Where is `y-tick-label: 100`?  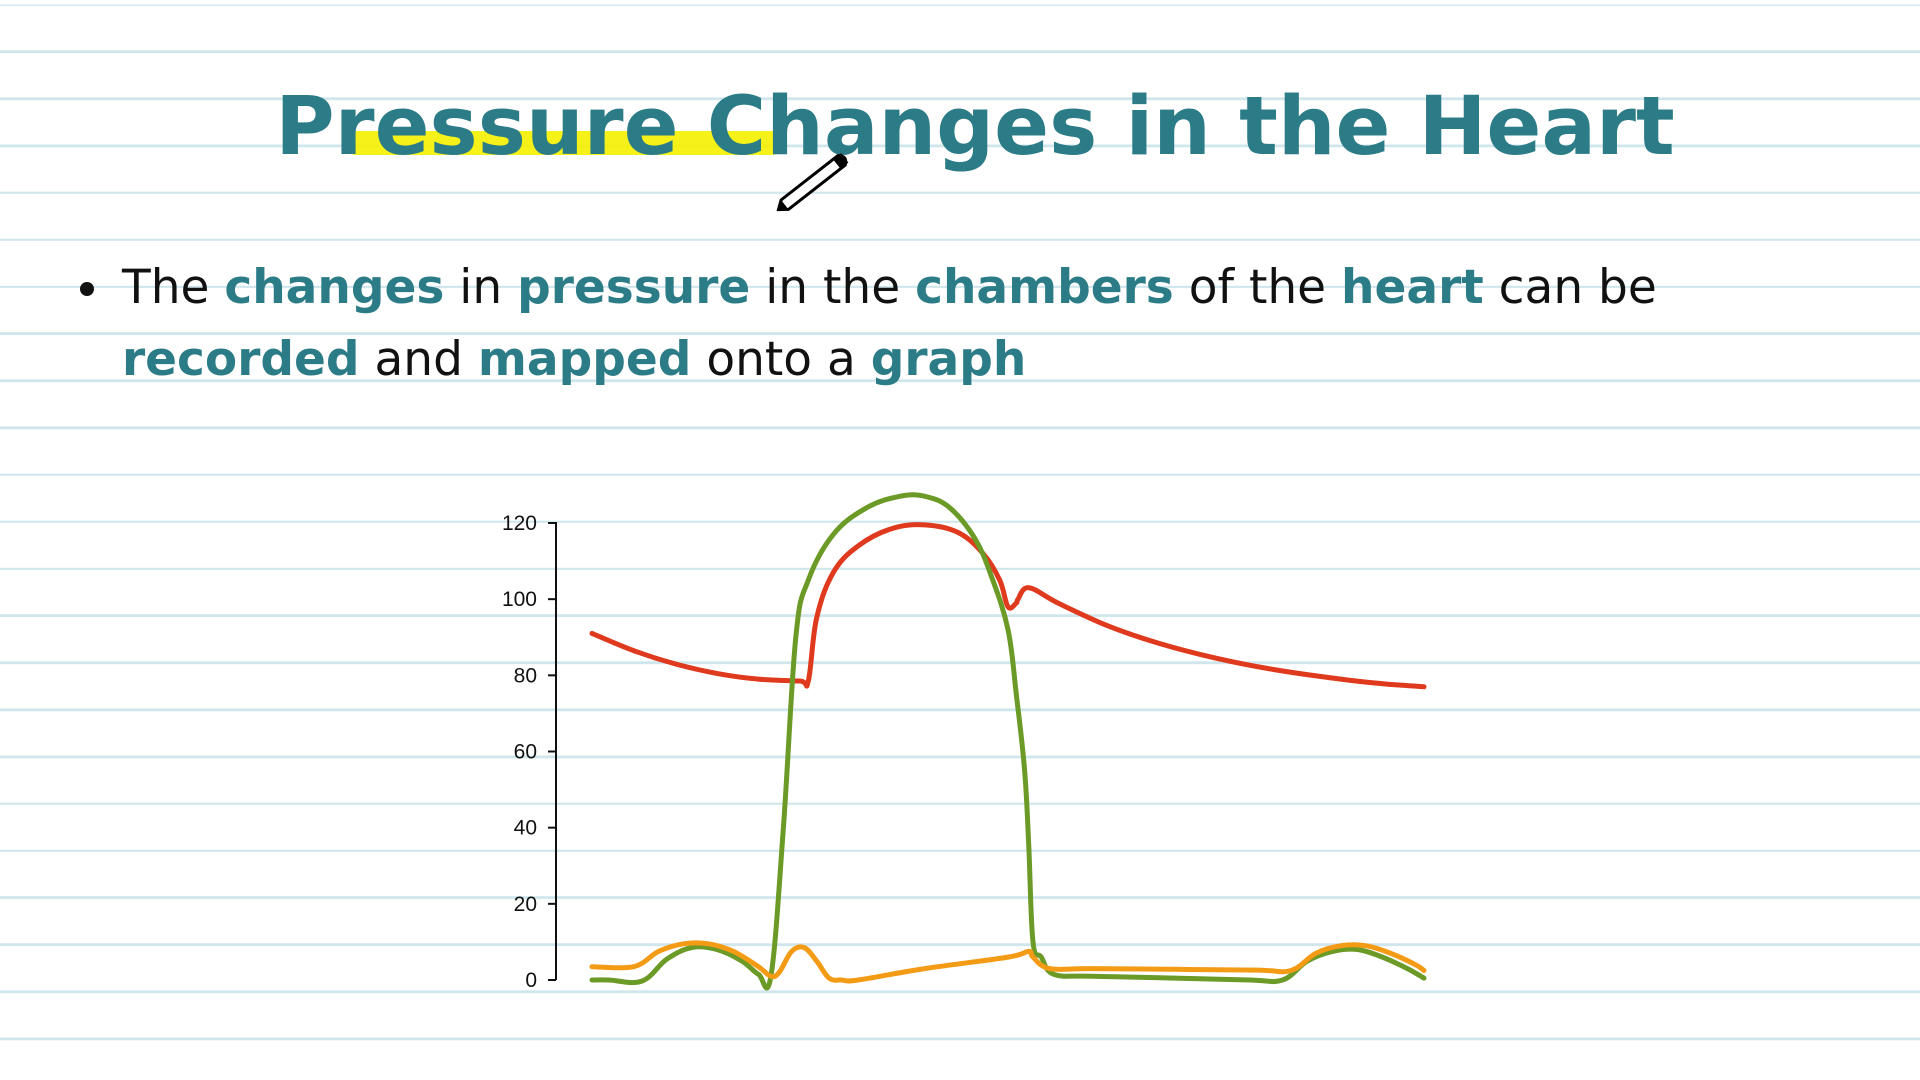
y-tick-label: 100 is located at coordinates (519, 599).